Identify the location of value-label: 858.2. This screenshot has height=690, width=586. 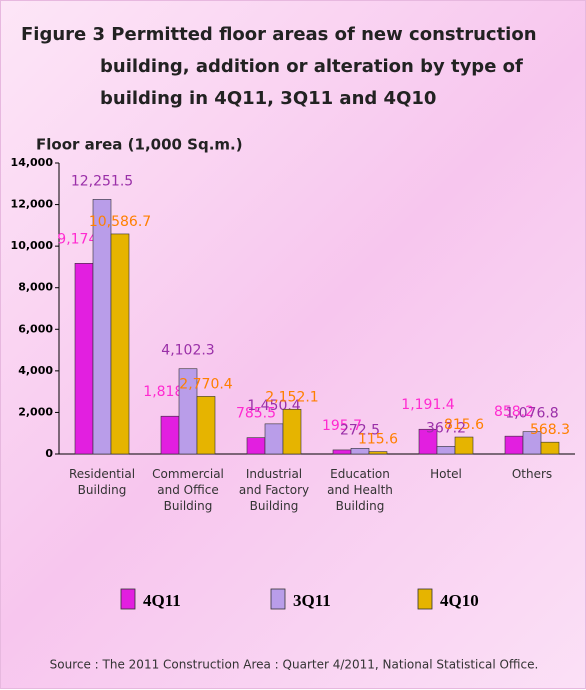
(514, 412).